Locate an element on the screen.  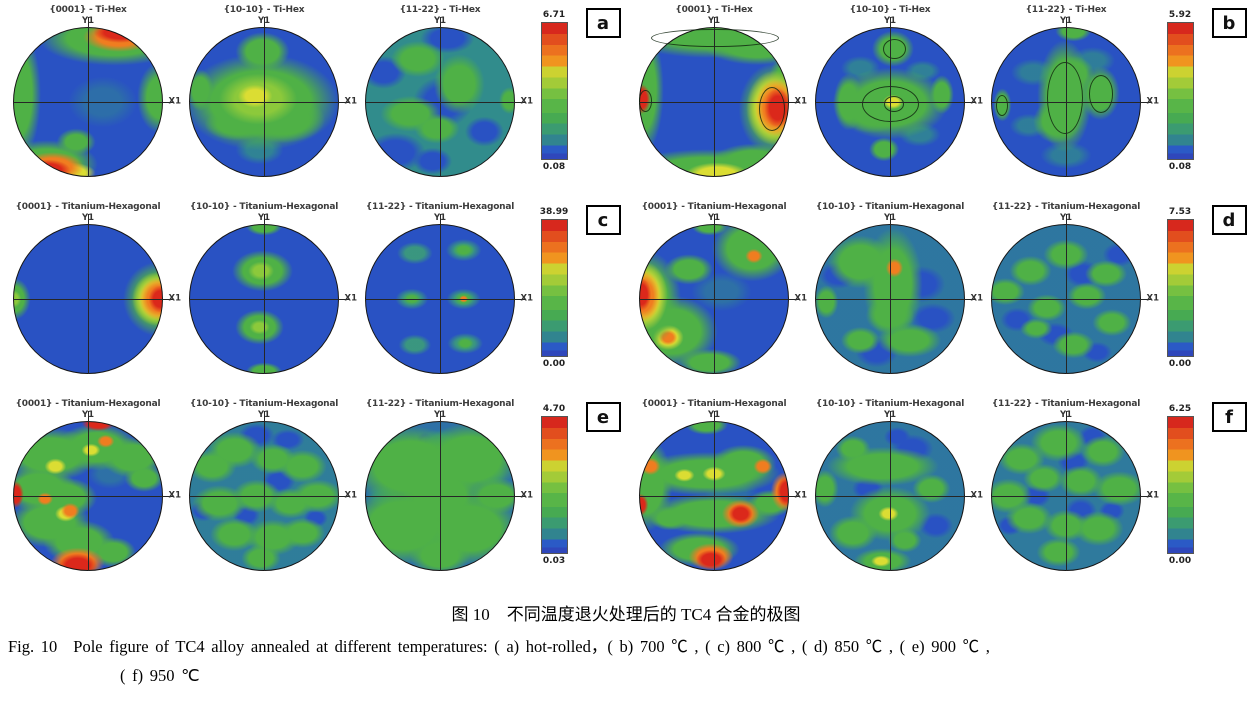
pole-figure: {11-22} - Ti-Hex Y1 X1 is located at coordinates (442, 98).